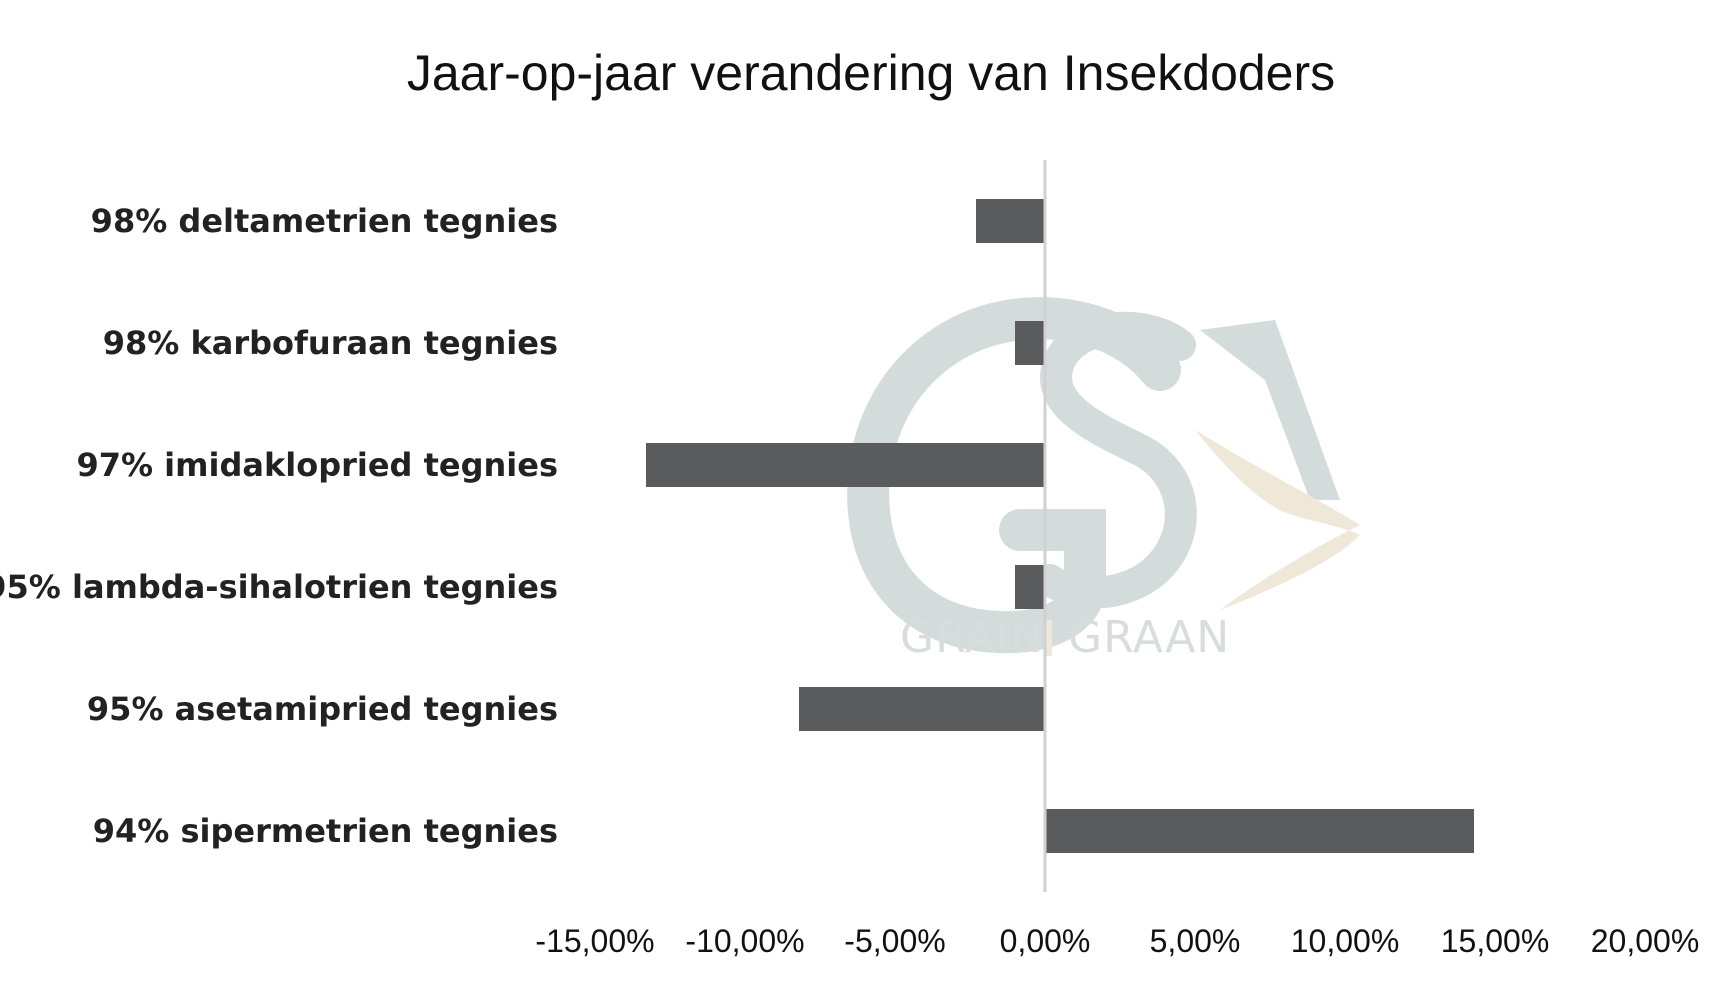  What do you see at coordinates (1345, 941) in the screenshot?
I see `x-tick-label-6: 10,00%` at bounding box center [1345, 941].